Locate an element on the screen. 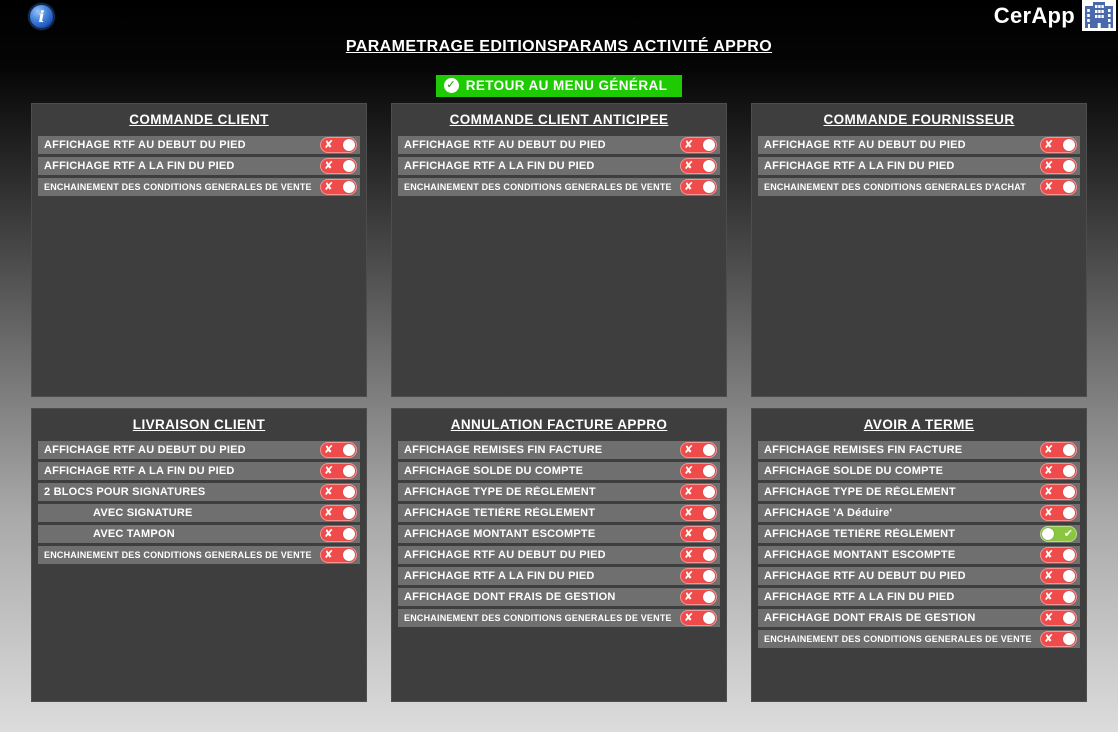 The width and height of the screenshot is (1118, 732). setting-label: AFFICHAGE 'A Déduire' is located at coordinates (828, 513).